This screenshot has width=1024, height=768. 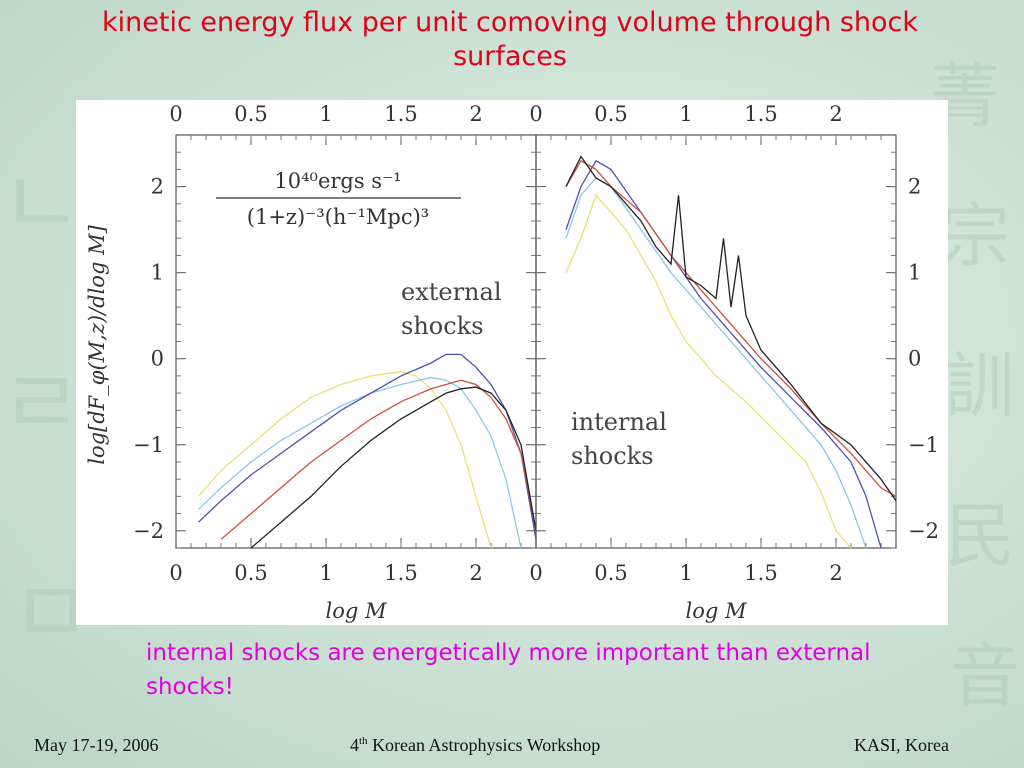 What do you see at coordinates (96, 745) in the screenshot?
I see `footer-date: May 17-19, 2006` at bounding box center [96, 745].